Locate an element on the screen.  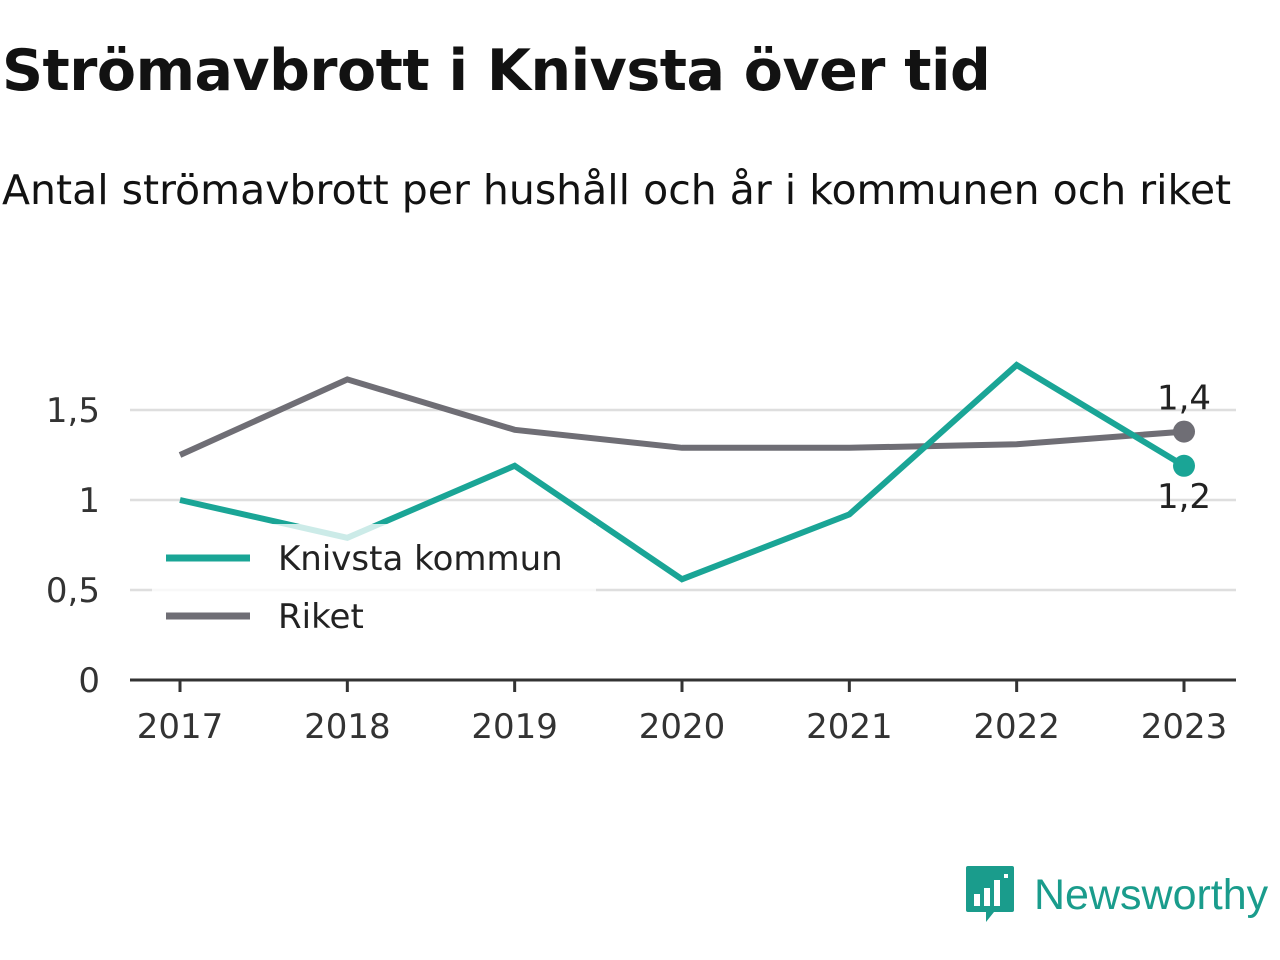
y-tick-label-2: 1 is located at coordinates (89, 501).